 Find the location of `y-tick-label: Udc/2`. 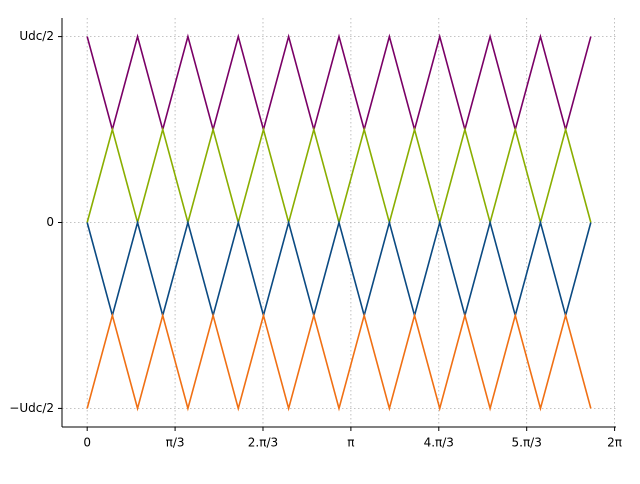

y-tick-label: Udc/2 is located at coordinates (36, 36).